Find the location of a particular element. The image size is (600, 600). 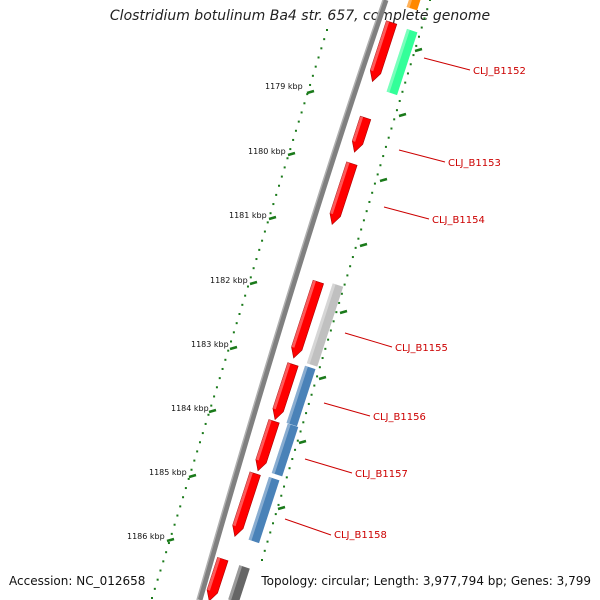

gene-arrow-CLJ_B1157-shape is located at coordinates (267, 445).